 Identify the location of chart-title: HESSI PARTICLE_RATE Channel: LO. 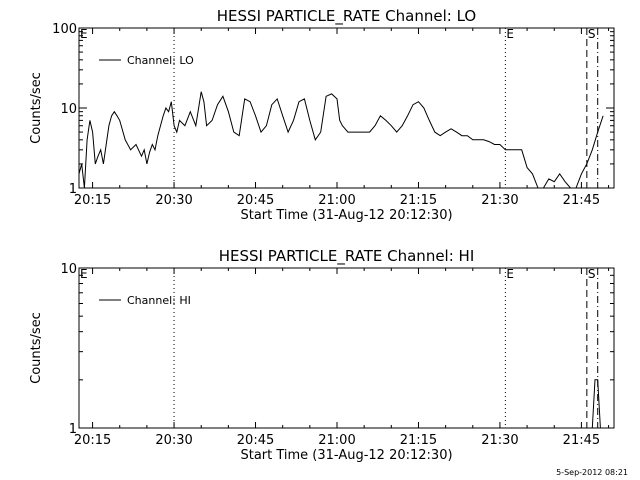
(346, 16).